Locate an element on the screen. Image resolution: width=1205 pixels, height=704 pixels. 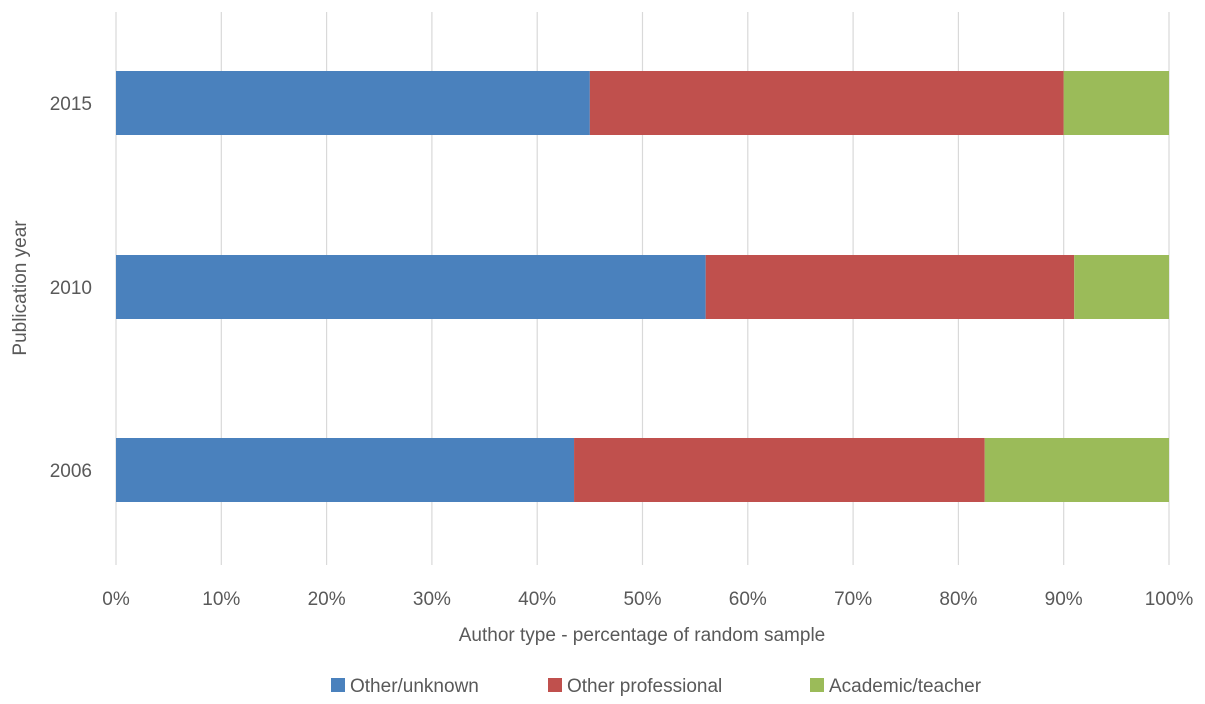
x-tick-label: 40% is located at coordinates (537, 599).